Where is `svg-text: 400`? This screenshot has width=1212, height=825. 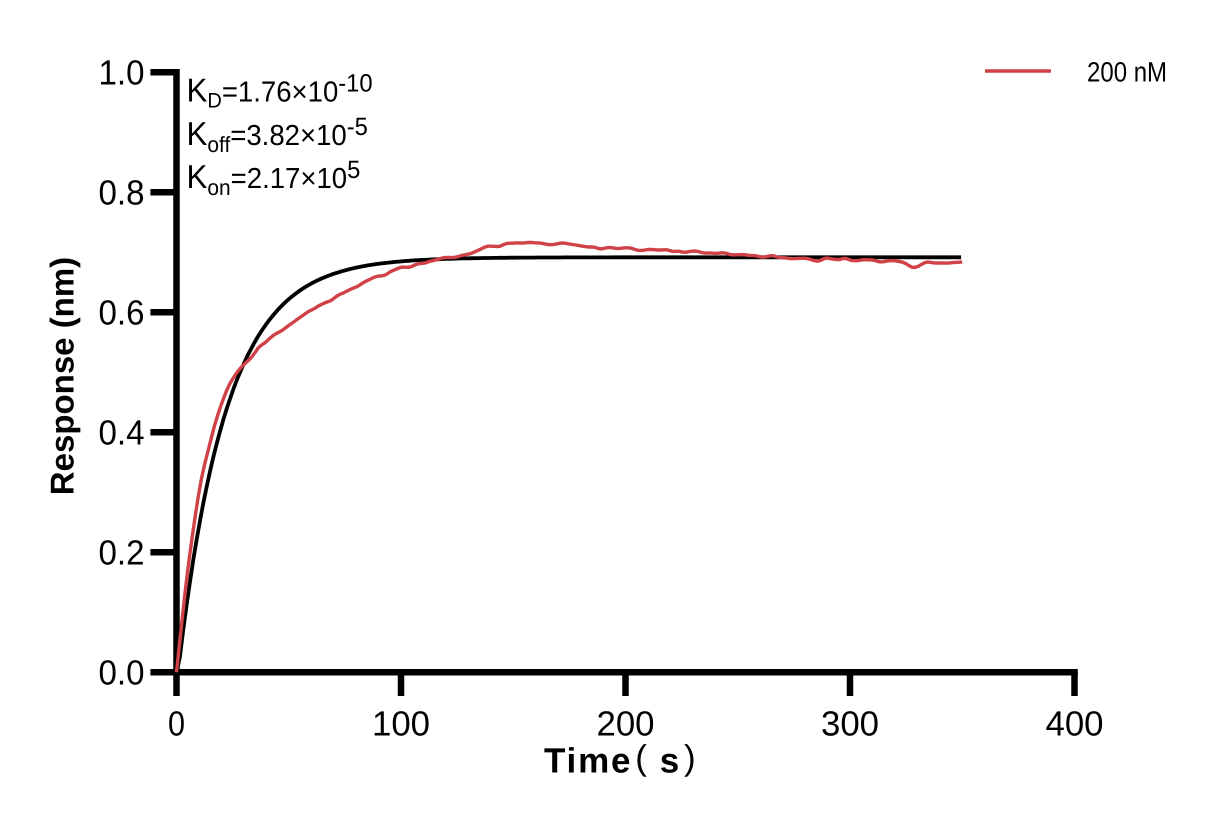
svg-text: 400 is located at coordinates (1074, 724).